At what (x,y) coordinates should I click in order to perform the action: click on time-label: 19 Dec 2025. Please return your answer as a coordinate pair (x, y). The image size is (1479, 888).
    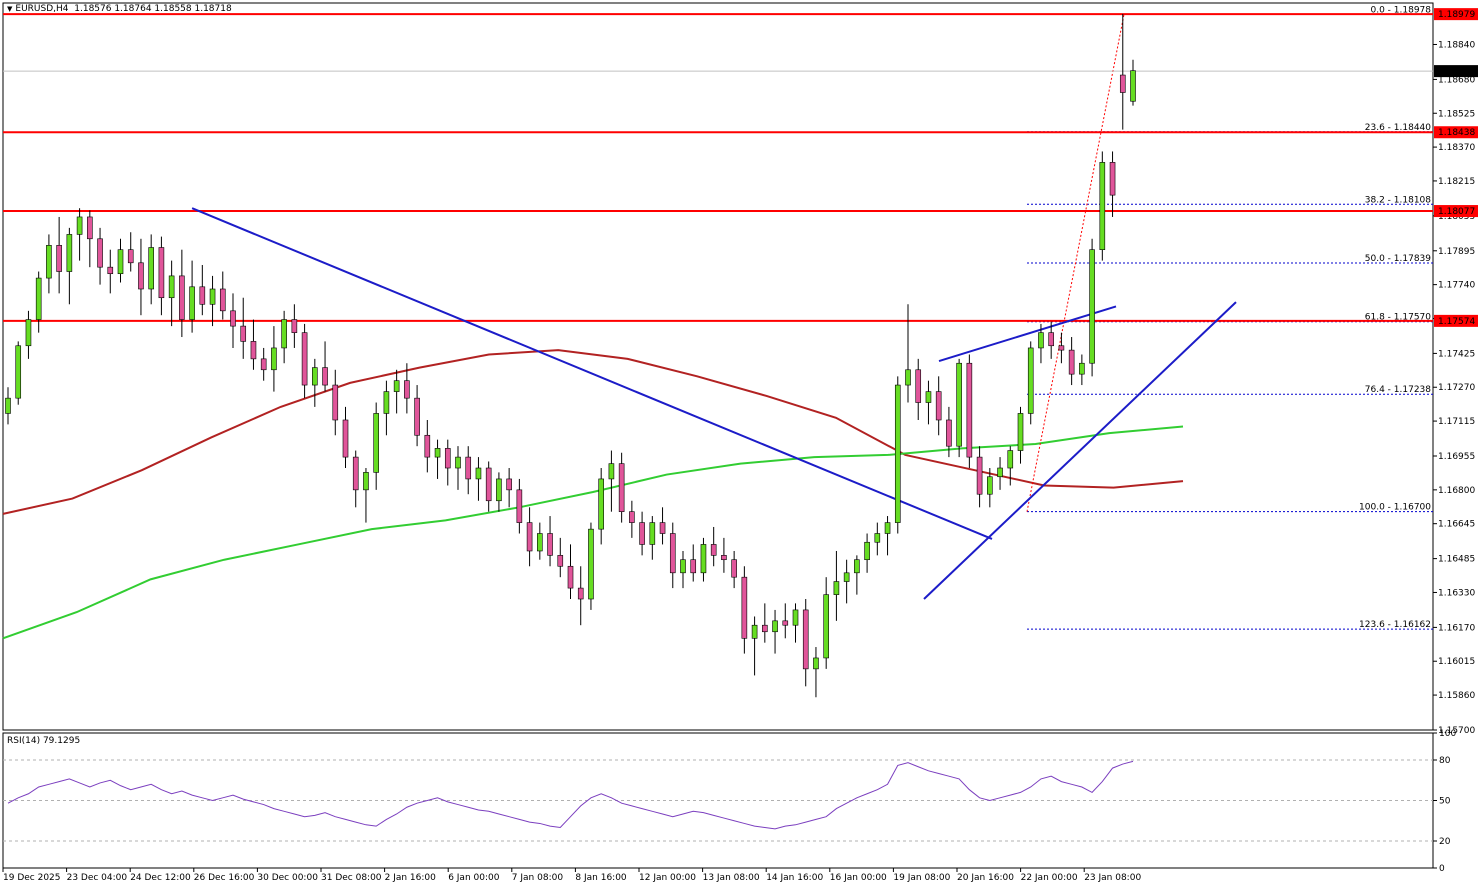
    Looking at the image, I should click on (32, 878).